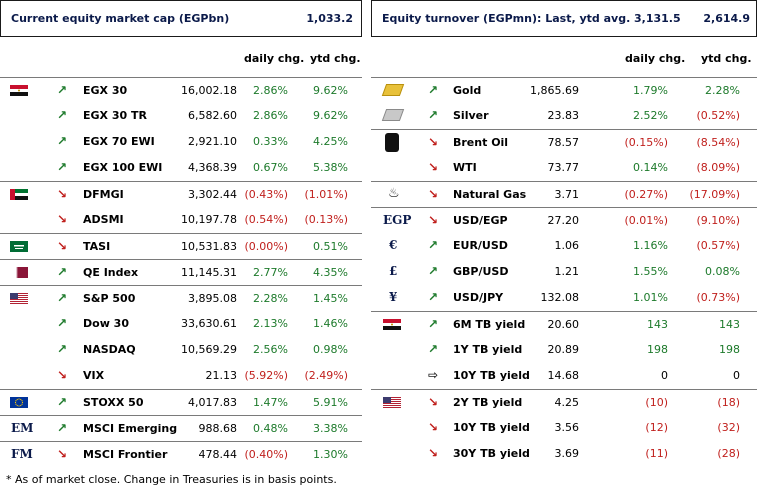 The width and height of the screenshot is (757, 489). I want to click on instrument-value: 11,145.31, so click(209, 272).